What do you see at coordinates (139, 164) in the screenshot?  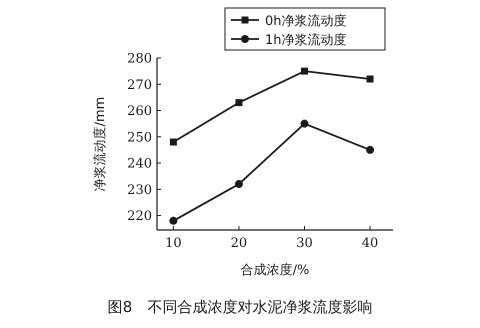 I see `y-tick-label: 240` at bounding box center [139, 164].